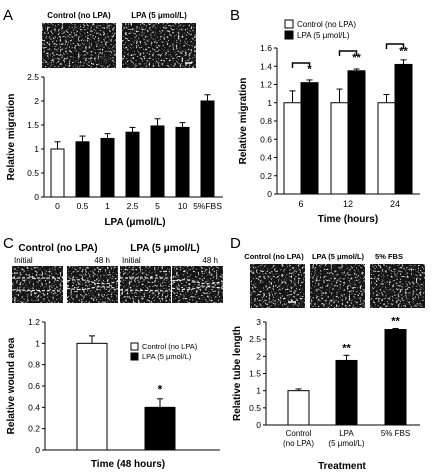 This screenshot has width=432, height=476. I want to click on panel-a-micrograph-lpa-texture, so click(159, 45).